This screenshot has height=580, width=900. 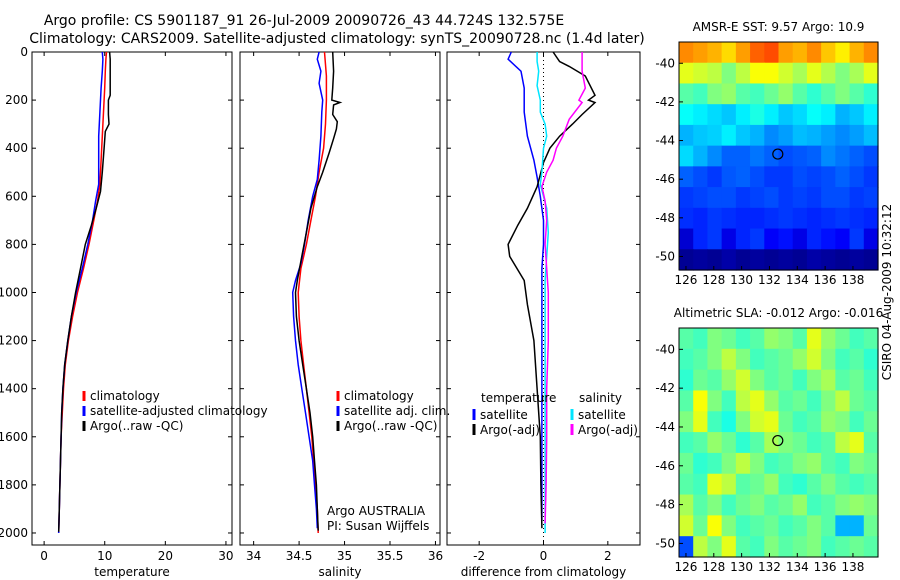 I want to click on legend-entry: Argo(..raw -QC), so click(x=390, y=426).